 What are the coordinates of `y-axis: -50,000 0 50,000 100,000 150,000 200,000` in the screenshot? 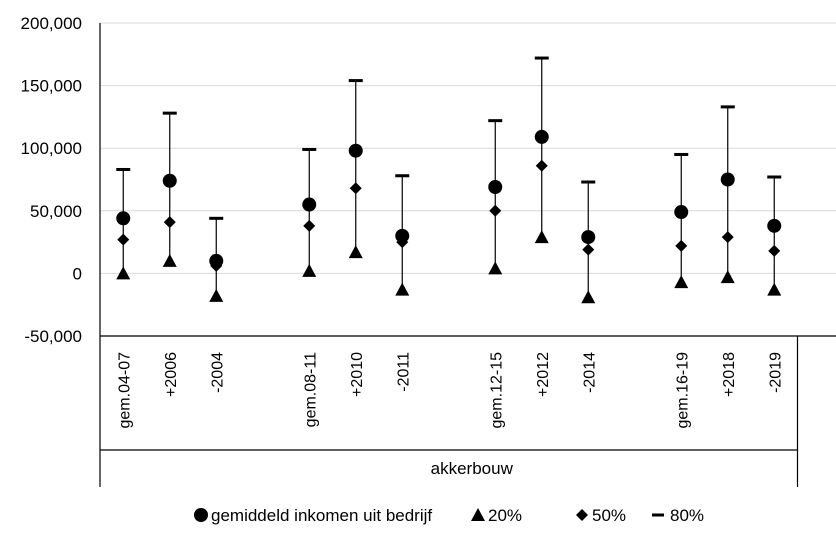 It's located at (51, 180).